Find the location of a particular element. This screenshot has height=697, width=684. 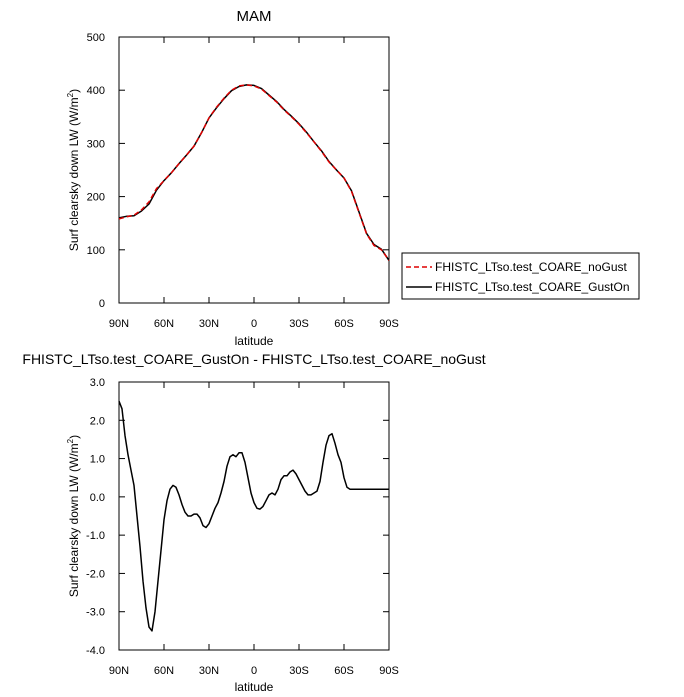

y-tick-label: 500 is located at coordinates (96, 38).